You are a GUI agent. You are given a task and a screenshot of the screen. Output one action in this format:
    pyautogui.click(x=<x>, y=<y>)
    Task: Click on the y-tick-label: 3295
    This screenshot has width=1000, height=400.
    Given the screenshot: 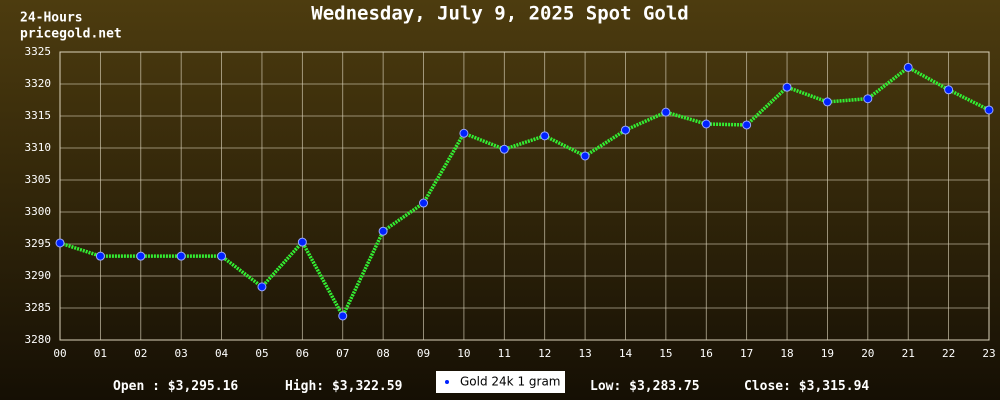 What is the action you would take?
    pyautogui.click(x=38, y=243)
    